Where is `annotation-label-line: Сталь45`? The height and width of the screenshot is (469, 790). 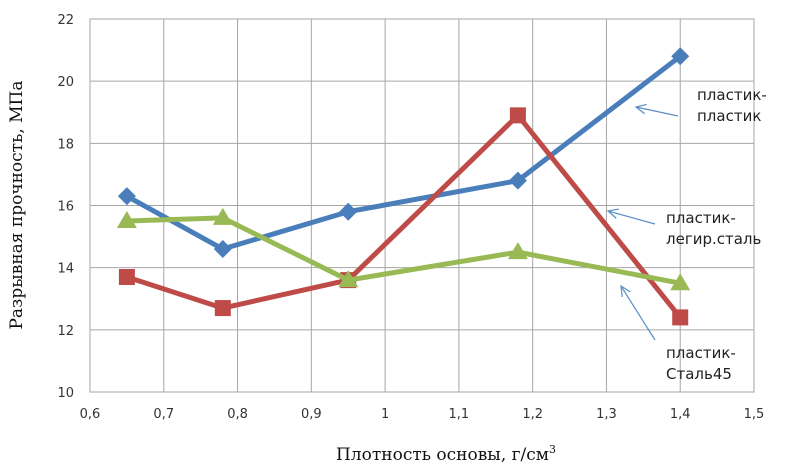
annotation-label-line: Сталь45 is located at coordinates (699, 374).